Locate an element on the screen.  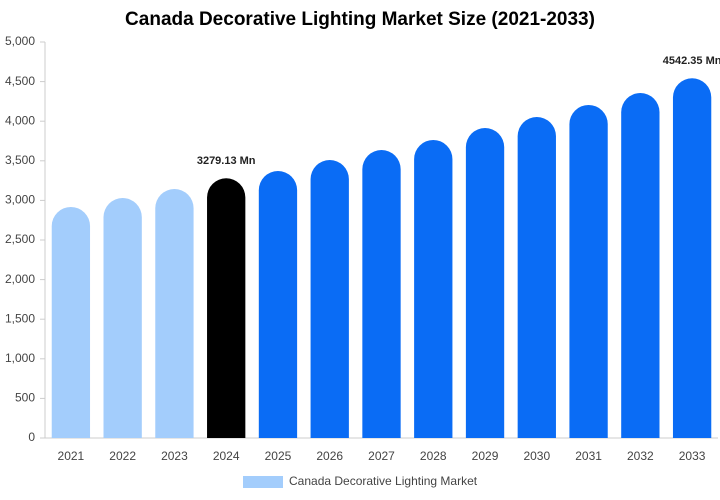
y-tick-label: 1,500 is located at coordinates (20, 318).